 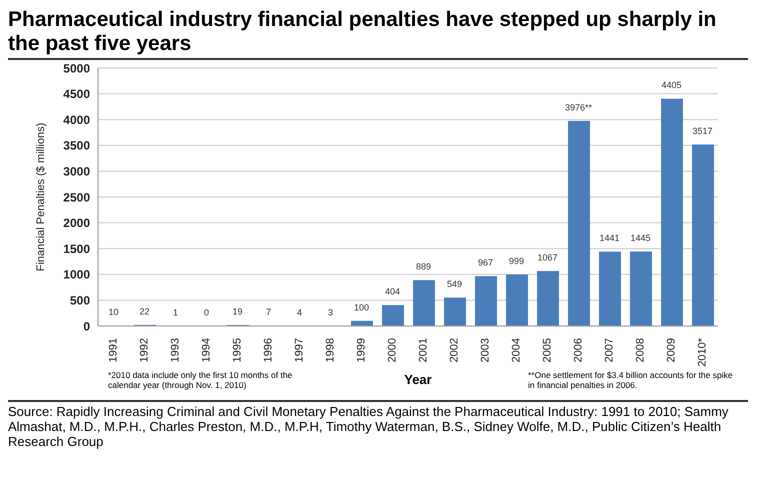 What do you see at coordinates (300, 350) in the screenshot?
I see `x-tick-label: 1997` at bounding box center [300, 350].